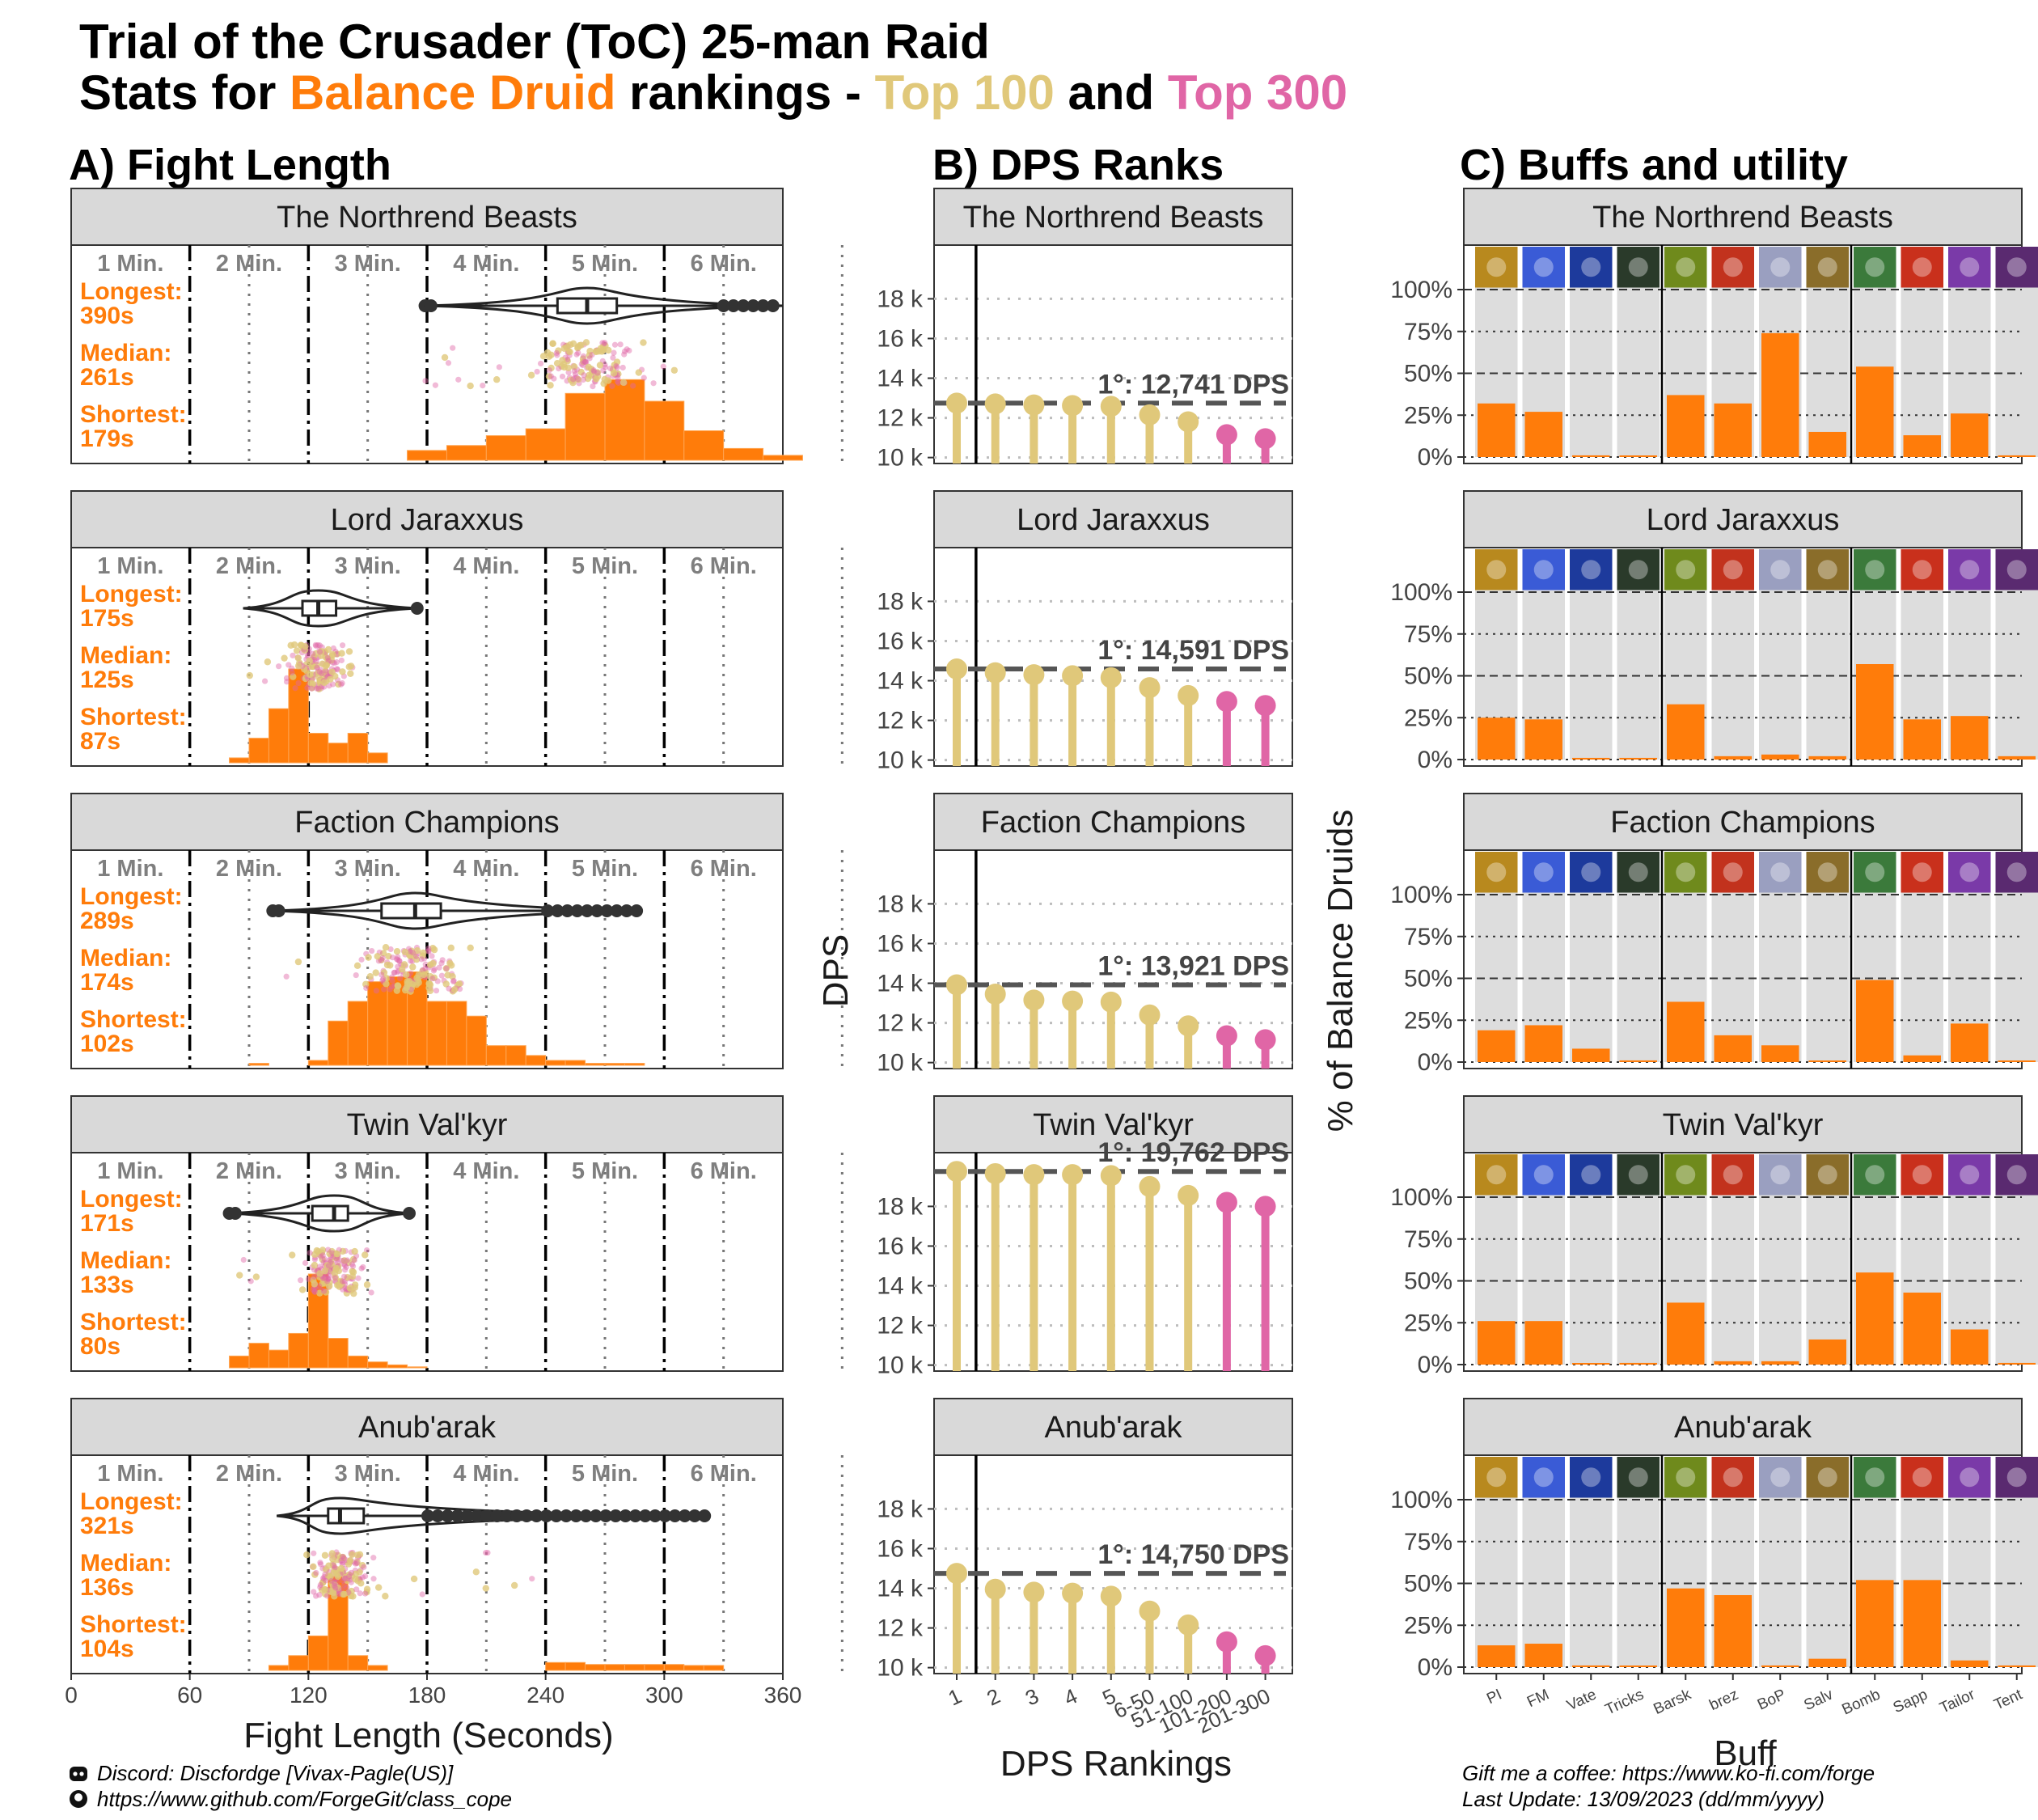 The width and height of the screenshot is (2038, 1820). I want to click on battle-res-icon, so click(1732, 569).